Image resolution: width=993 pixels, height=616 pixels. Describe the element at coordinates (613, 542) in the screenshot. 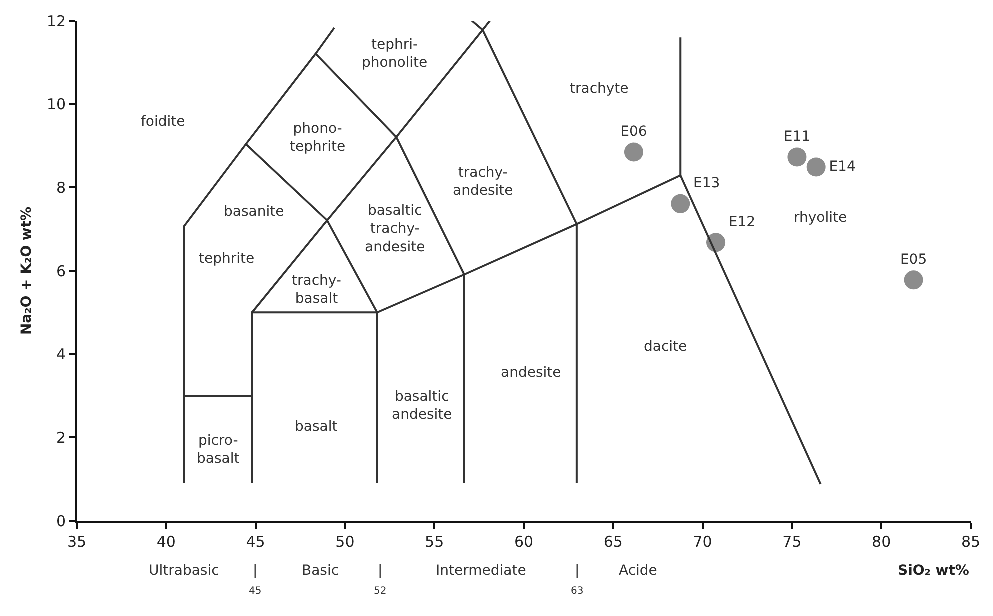

I see `x-tick-label: 65` at that location.